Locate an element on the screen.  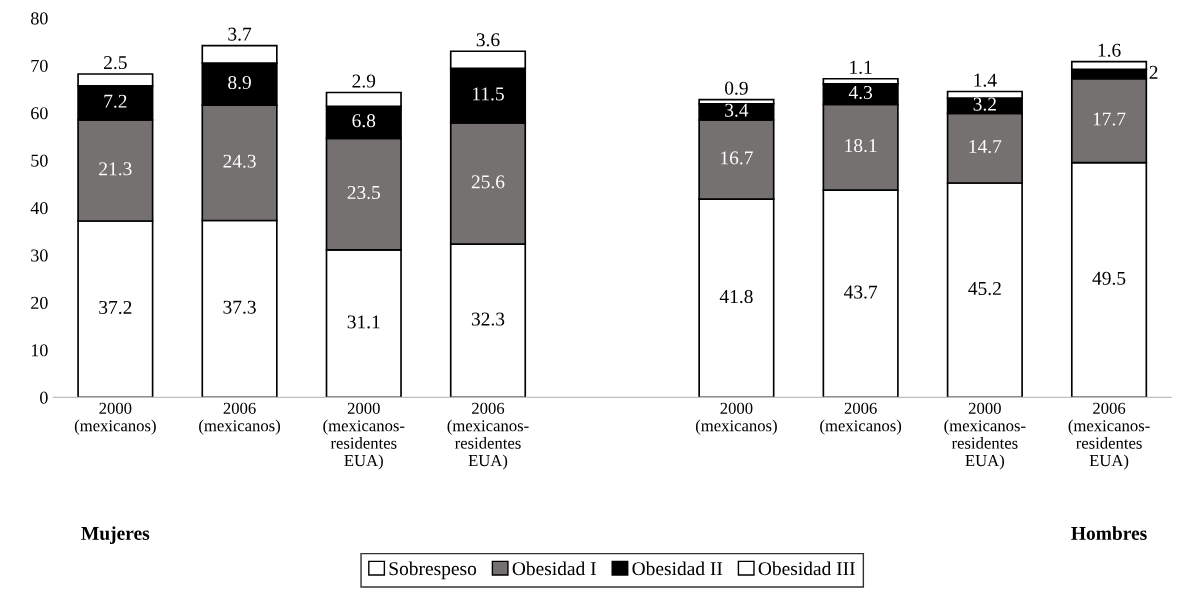
y-tick-label: 70 is located at coordinates (39, 65).